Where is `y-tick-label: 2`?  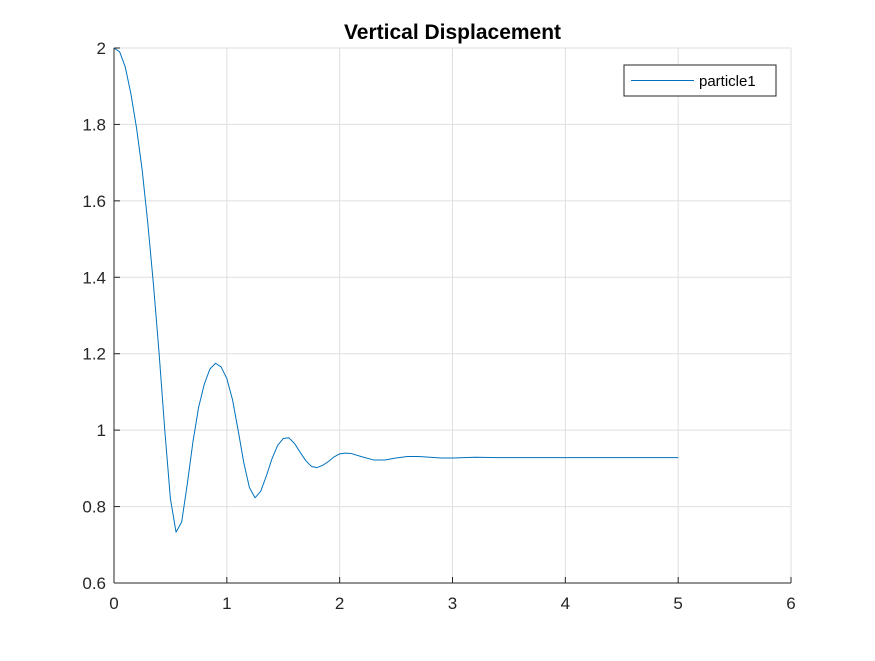 y-tick-label: 2 is located at coordinates (101, 48).